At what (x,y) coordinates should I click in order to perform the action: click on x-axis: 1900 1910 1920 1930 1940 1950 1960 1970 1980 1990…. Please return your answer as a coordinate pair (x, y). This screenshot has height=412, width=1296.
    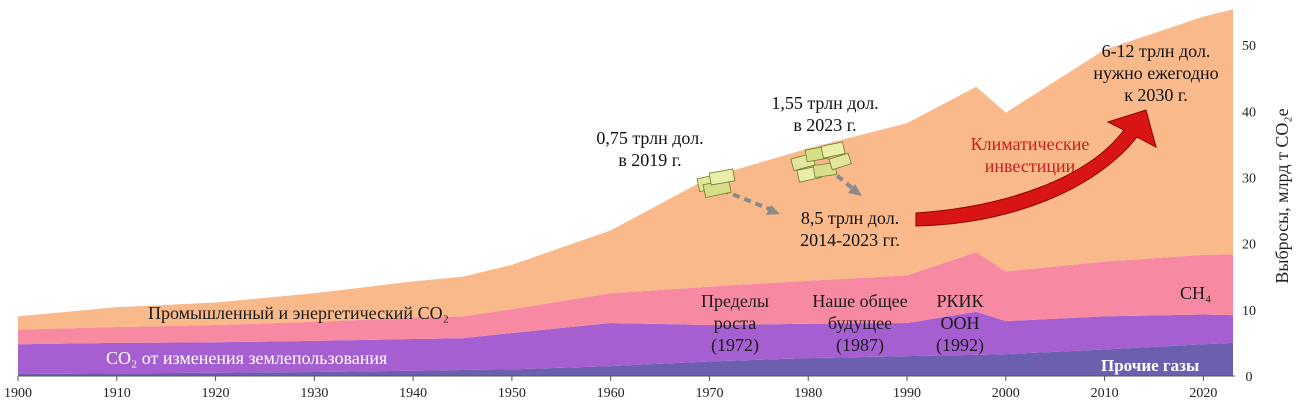
    Looking at the image, I should click on (619, 388).